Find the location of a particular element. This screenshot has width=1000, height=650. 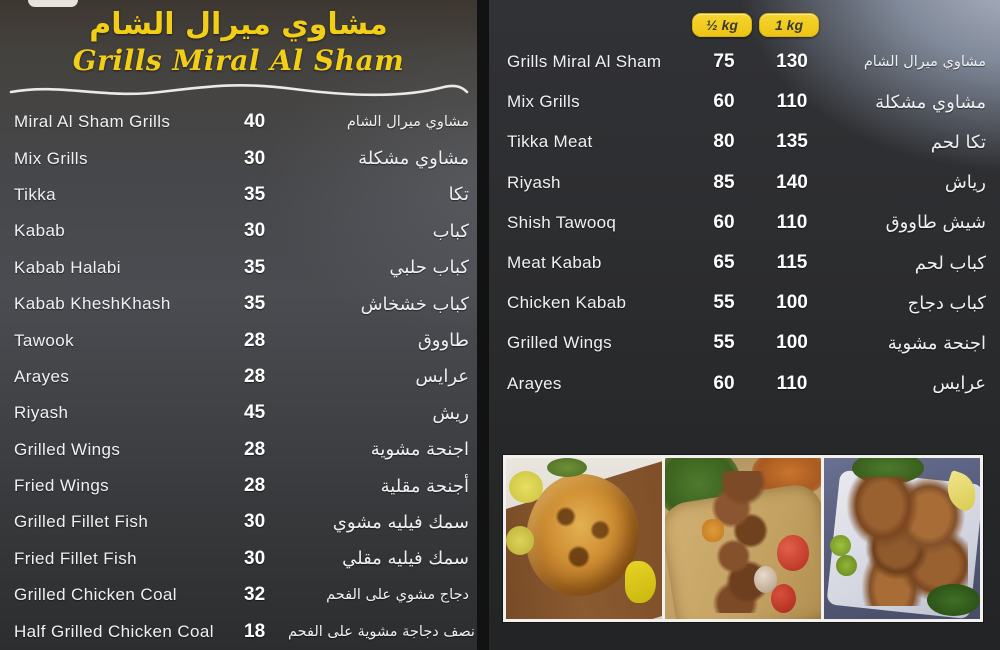

item-name-ar: مشاوي ميرال الشام is located at coordinates (407, 122).